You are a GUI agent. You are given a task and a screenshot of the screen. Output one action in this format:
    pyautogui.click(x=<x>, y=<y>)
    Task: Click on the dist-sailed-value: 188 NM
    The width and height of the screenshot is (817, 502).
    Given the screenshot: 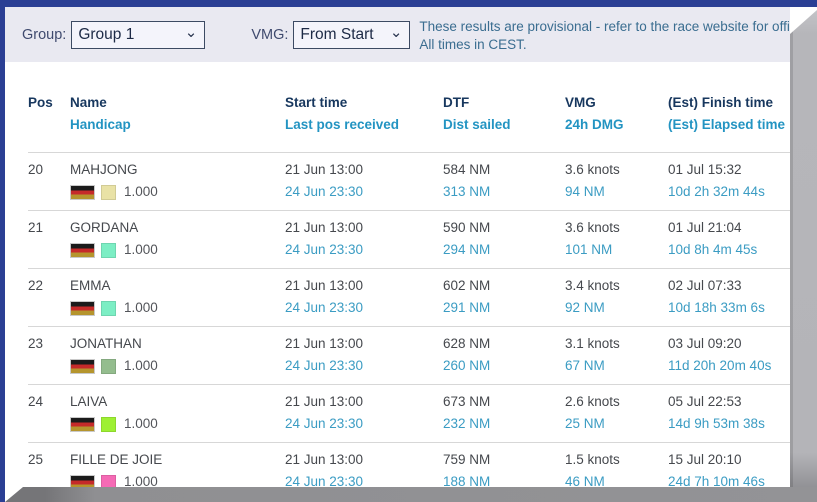 What is the action you would take?
    pyautogui.click(x=467, y=481)
    